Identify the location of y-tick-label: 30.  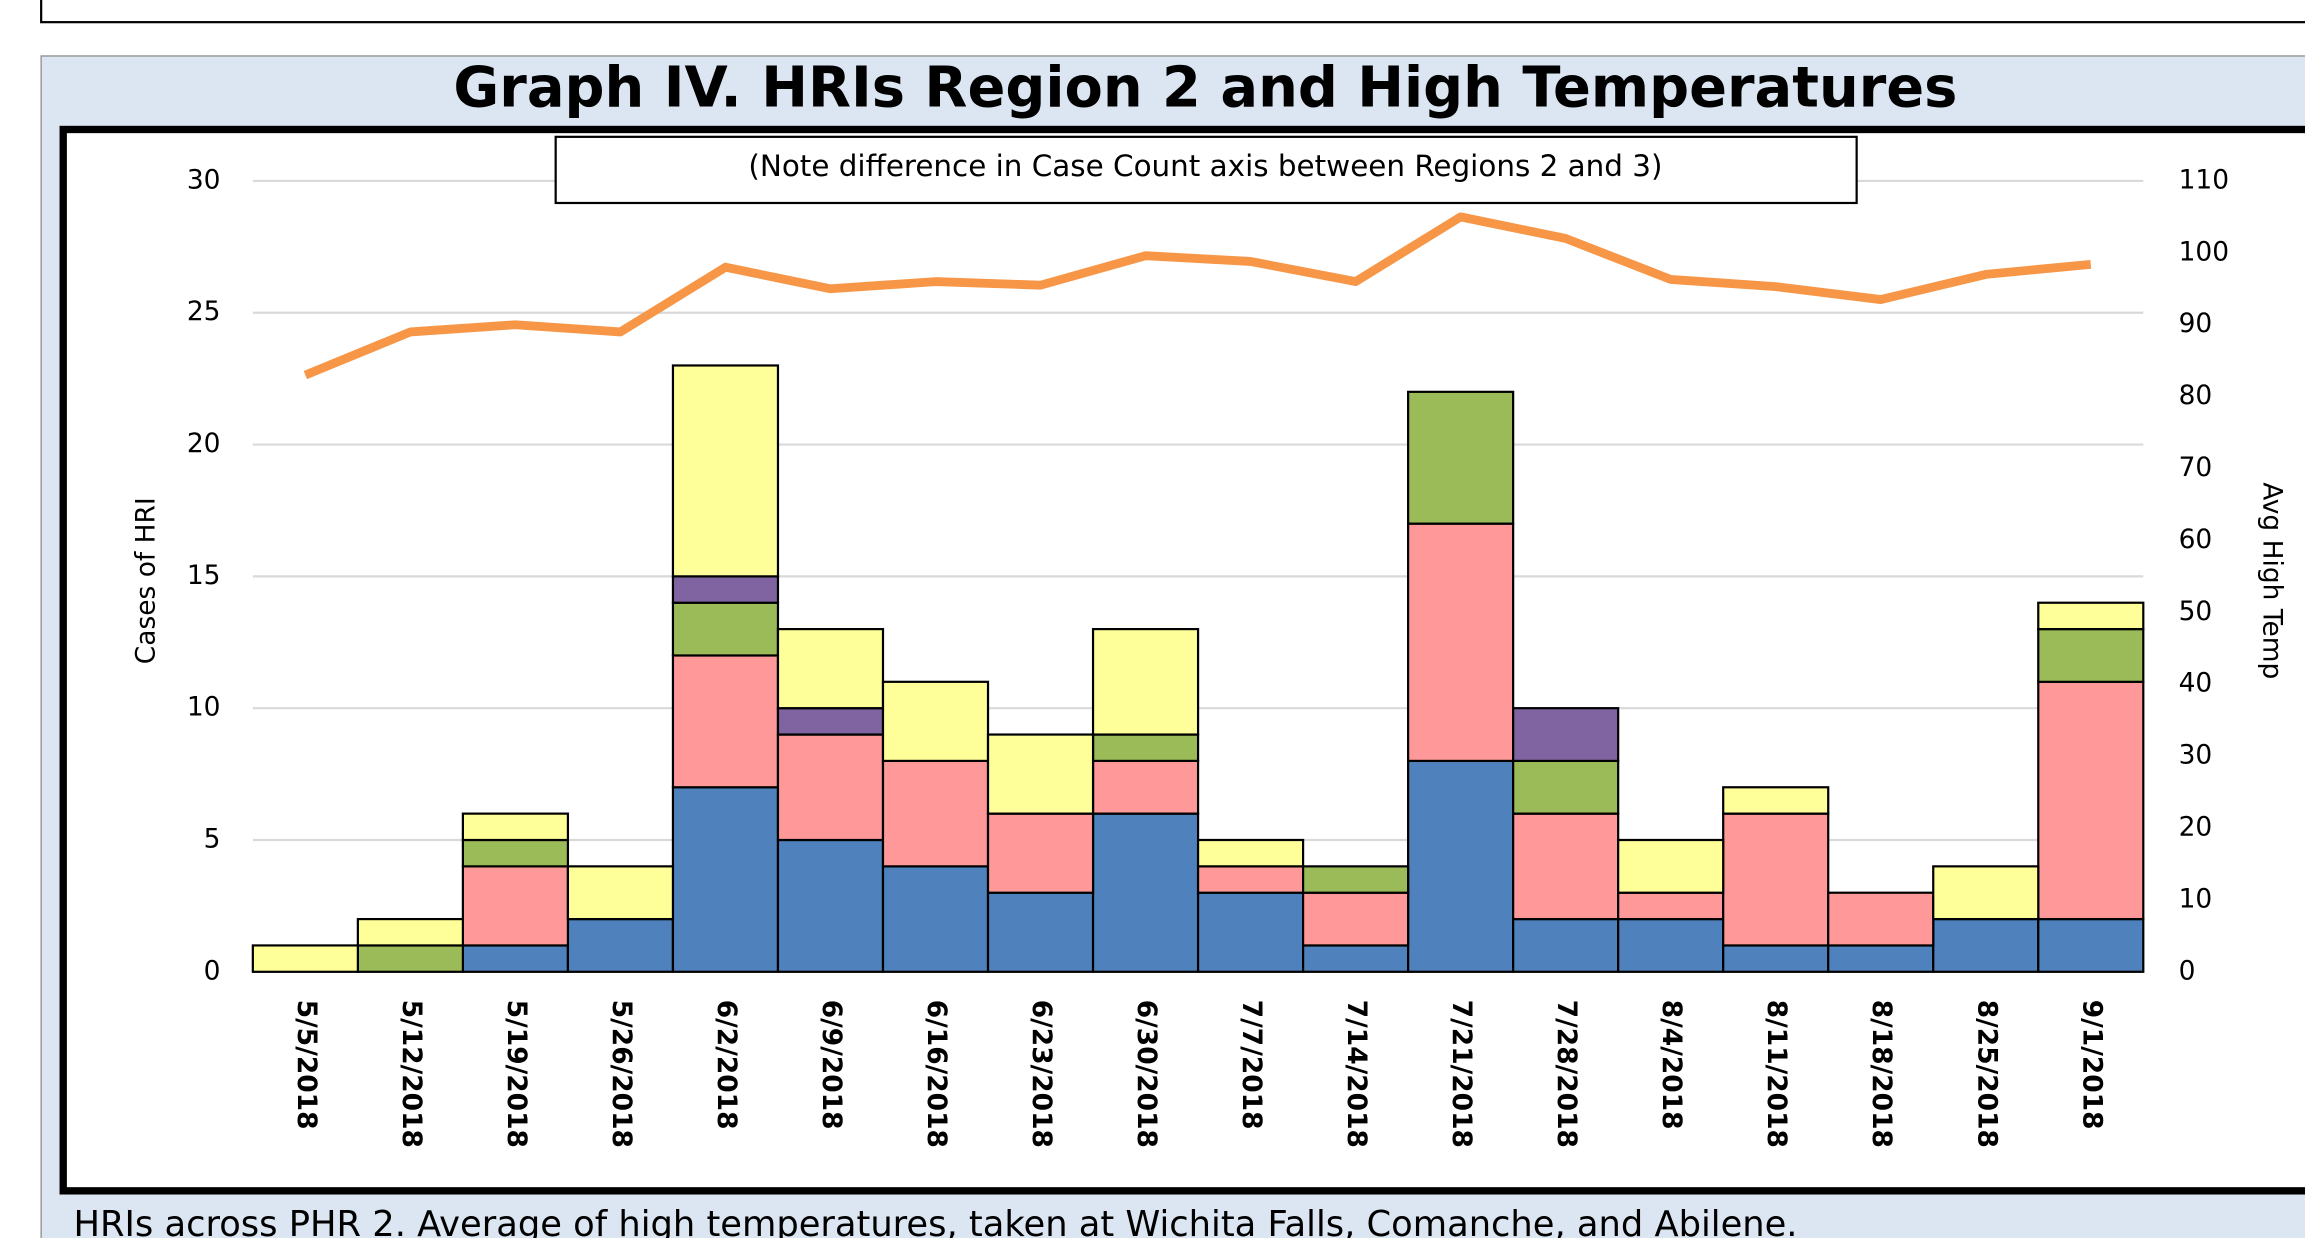
(204, 179).